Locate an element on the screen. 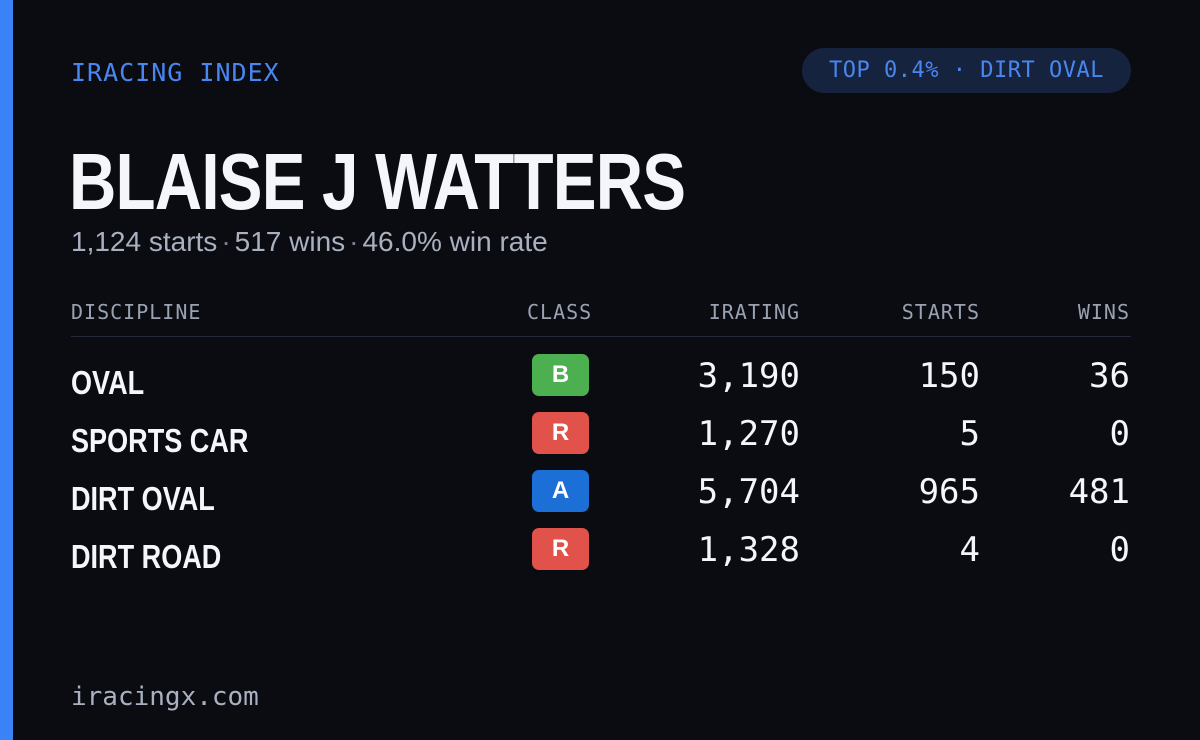 Image resolution: width=1200 pixels, height=740 pixels. starts-value: 965 is located at coordinates (949, 492).